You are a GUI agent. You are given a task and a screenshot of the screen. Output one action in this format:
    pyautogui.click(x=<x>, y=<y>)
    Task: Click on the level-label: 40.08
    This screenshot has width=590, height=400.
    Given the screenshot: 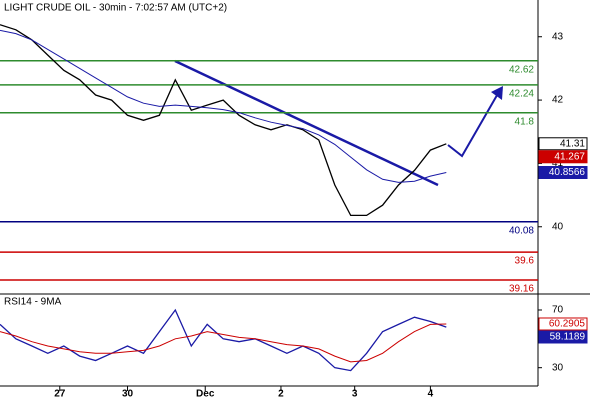 What is the action you would take?
    pyautogui.click(x=521, y=230)
    